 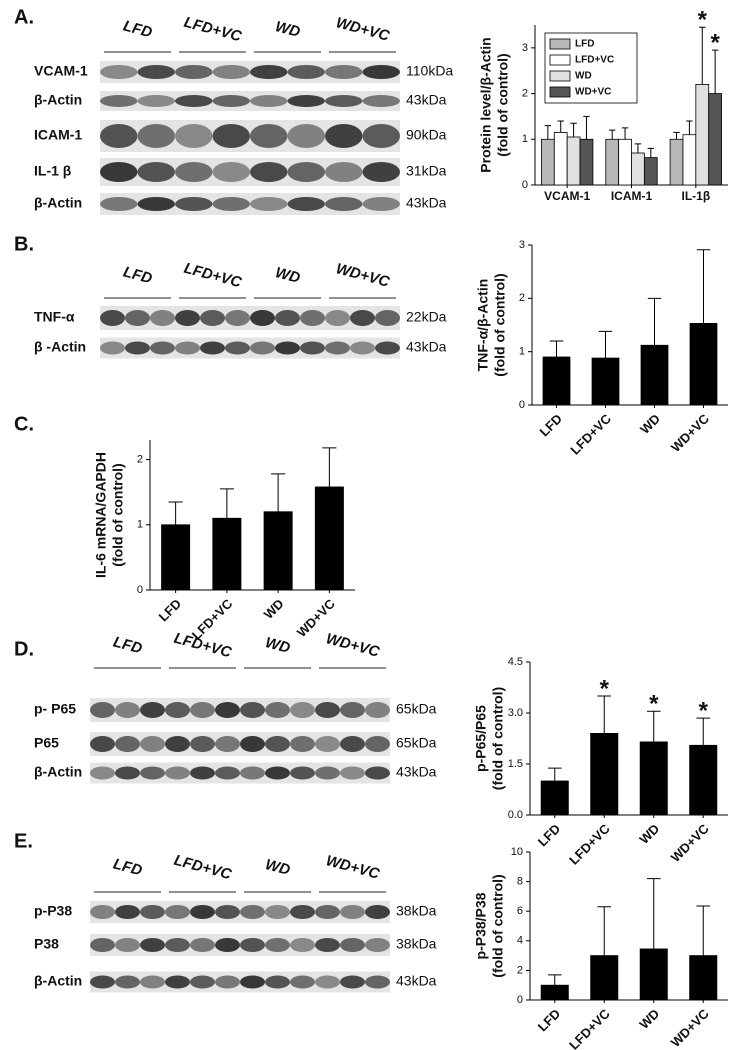 I want to click on y-axis-label: TNF-α/β-Actin, so click(x=483, y=325).